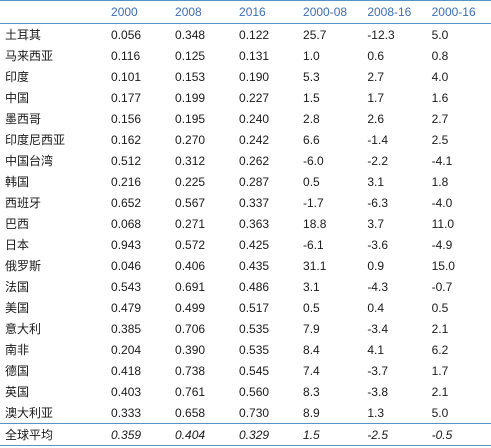 The image size is (491, 448). I want to click on value-cell: 0.363, so click(254, 223).